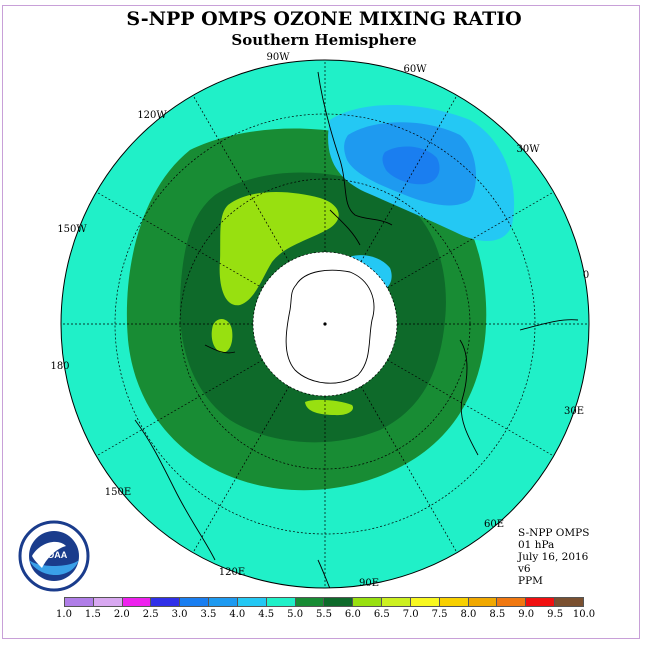 The height and width of the screenshot is (648, 648). What do you see at coordinates (179, 614) in the screenshot?
I see `colorbar-tick-label: 3.0` at bounding box center [179, 614].